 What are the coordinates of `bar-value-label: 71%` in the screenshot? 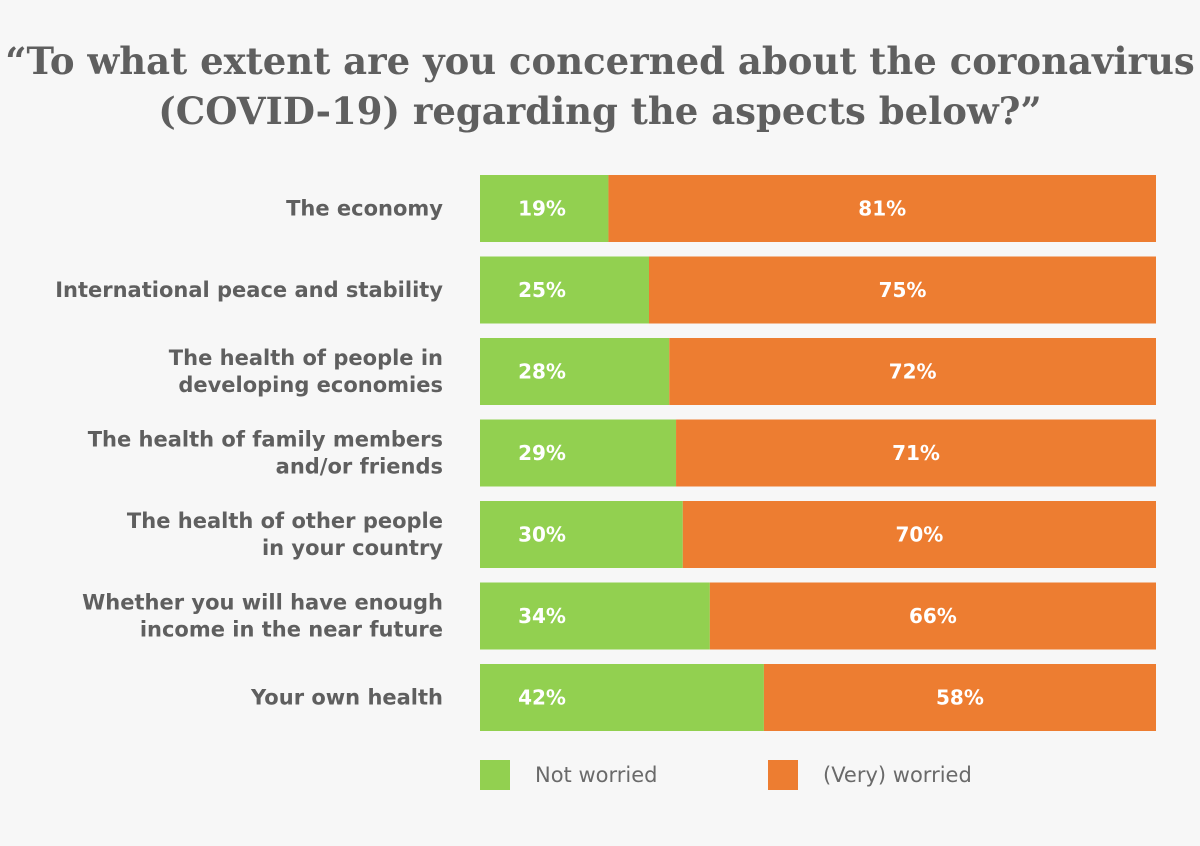 It's located at (916, 453).